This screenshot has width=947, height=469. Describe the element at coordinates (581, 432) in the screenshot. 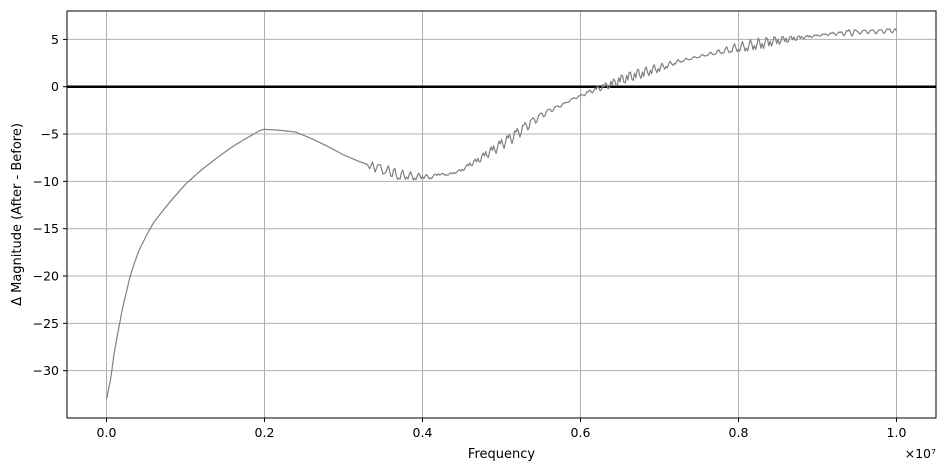

I see `x-tick-label: 0.6` at that location.